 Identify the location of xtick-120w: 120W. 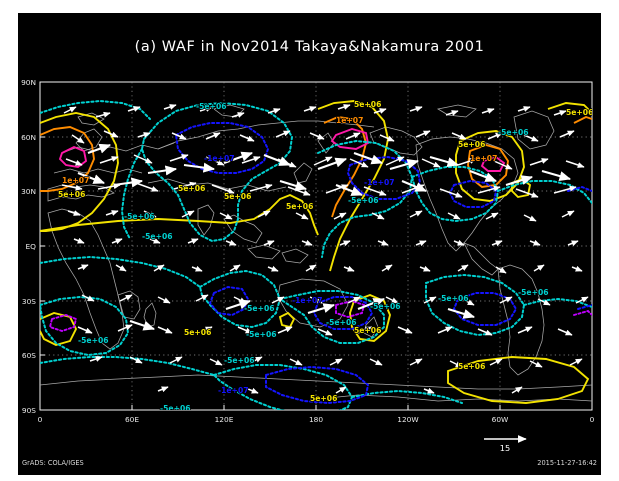
(408, 419).